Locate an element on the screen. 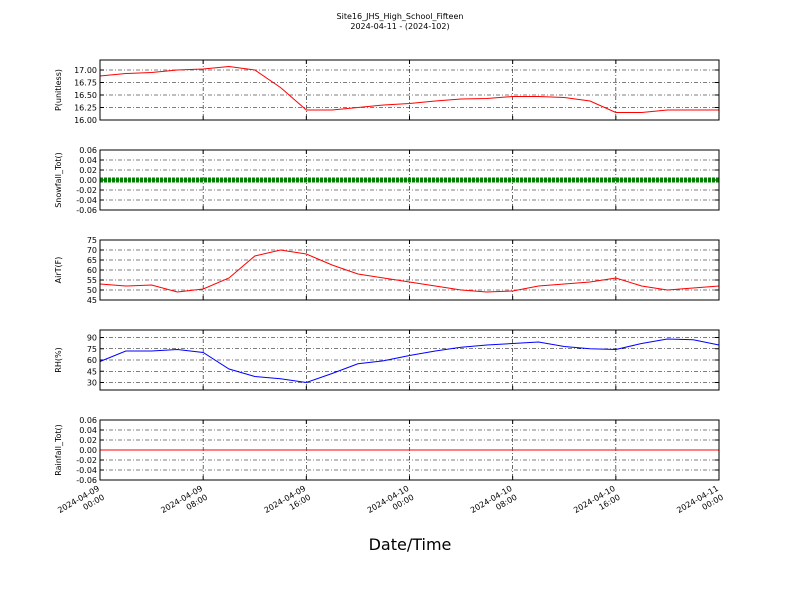 Image resolution: width=800 pixels, height=600 pixels. x-tick-label: 2024-04-1100:00 is located at coordinates (700, 504).